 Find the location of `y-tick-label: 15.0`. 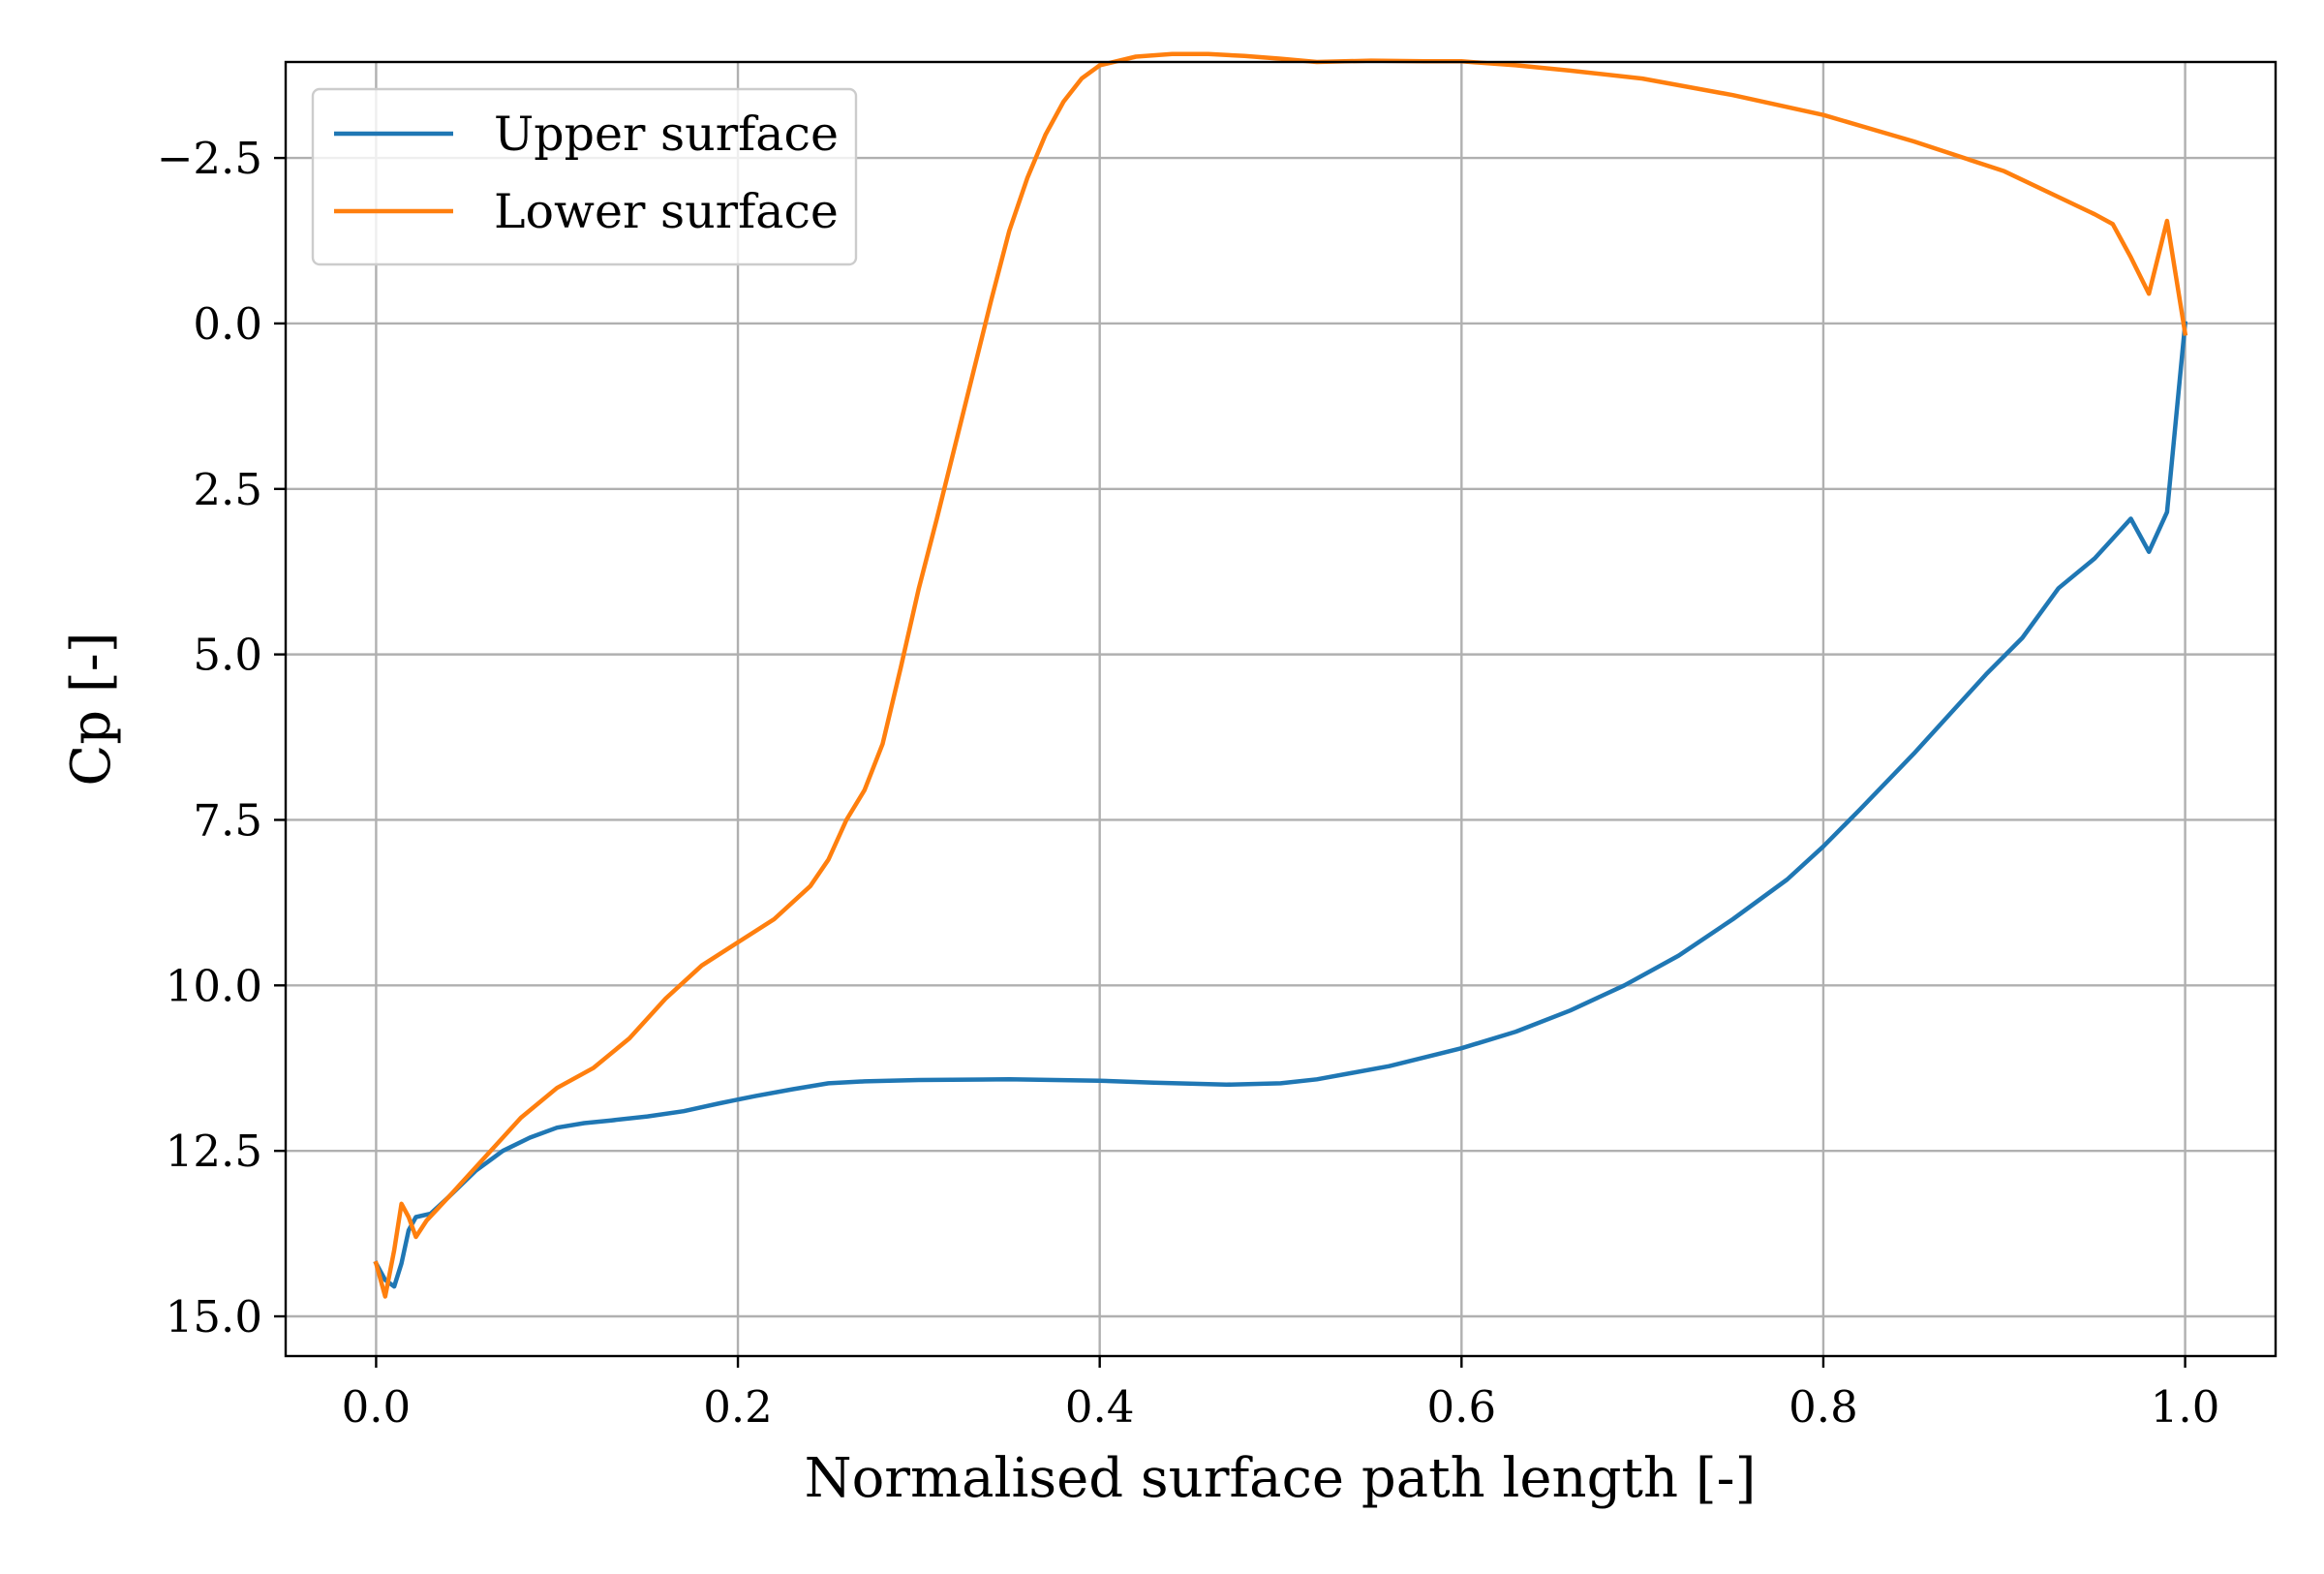

y-tick-label: 15.0 is located at coordinates (214, 1317).